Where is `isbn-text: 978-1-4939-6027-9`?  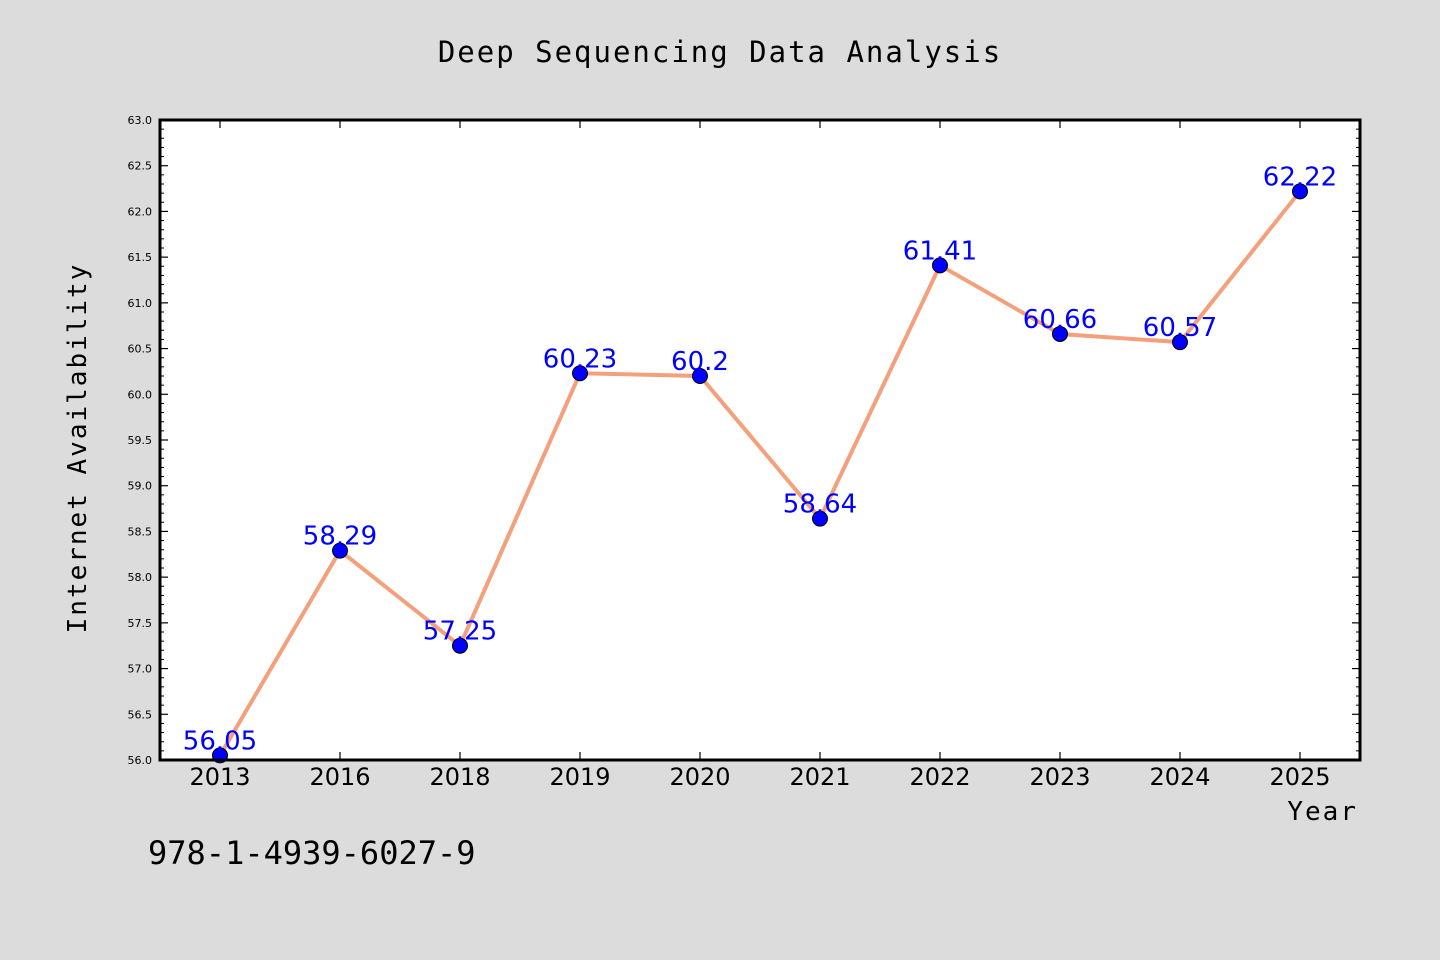
isbn-text: 978-1-4939-6027-9 is located at coordinates (312, 853).